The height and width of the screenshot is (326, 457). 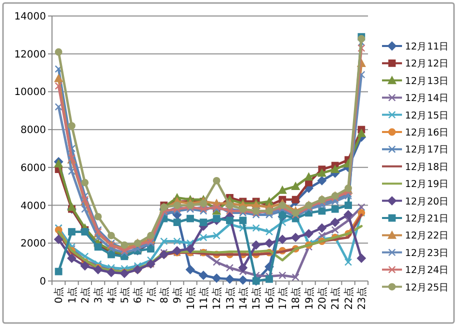 What do you see at coordinates (427, 236) in the screenshot?
I see `legend-label: 12月22日` at bounding box center [427, 236].